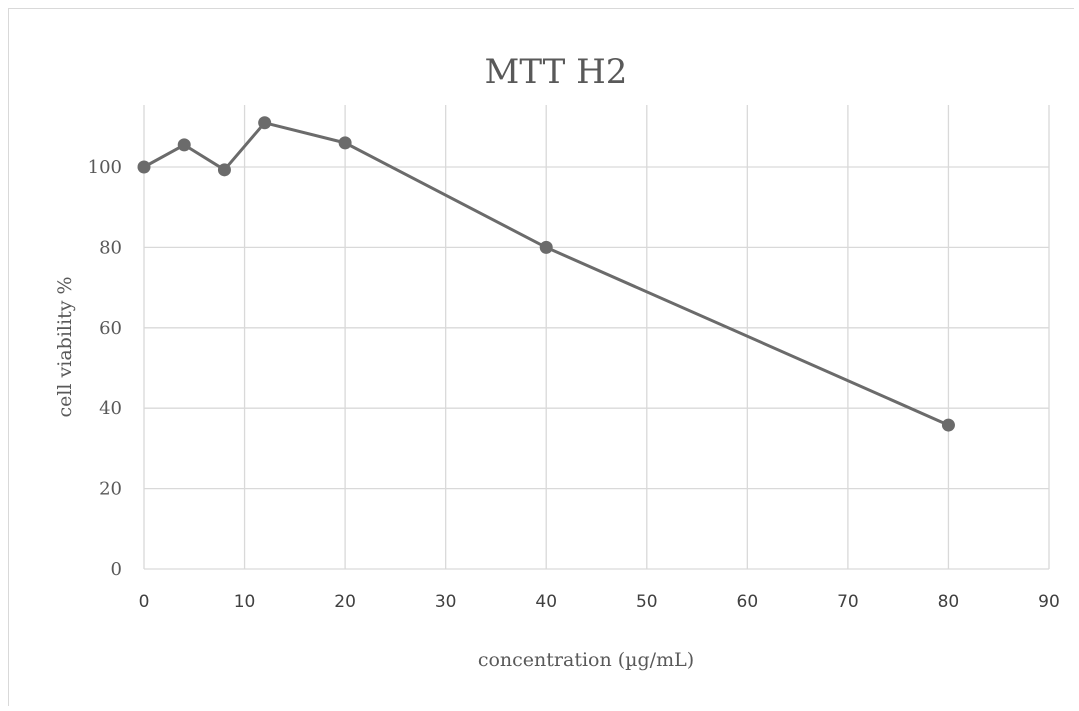 The height and width of the screenshot is (711, 1079). What do you see at coordinates (748, 602) in the screenshot?
I see `x-tick-label: 60` at bounding box center [748, 602].